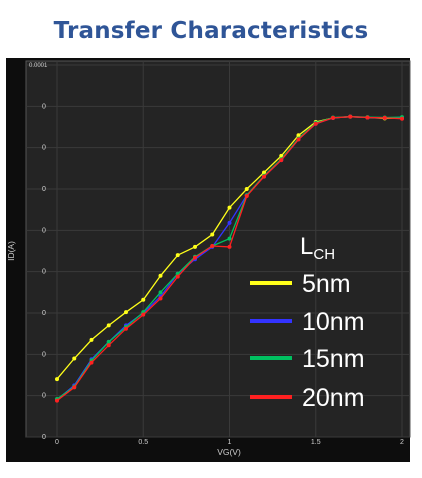 The height and width of the screenshot is (478, 422). I want to click on legend-title-main: L, so click(306, 246).